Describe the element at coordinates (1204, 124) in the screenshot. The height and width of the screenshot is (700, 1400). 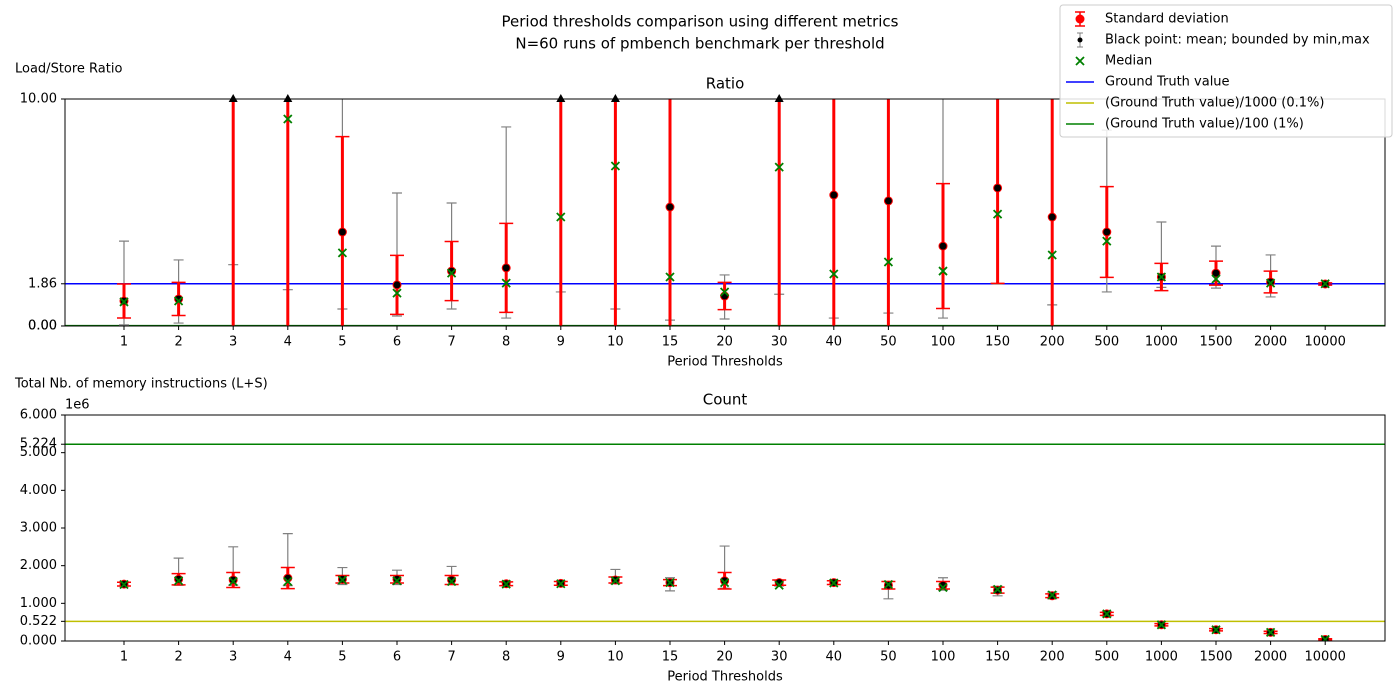
I see `legend-label: (Ground Truth value)/100 (1%)` at that location.